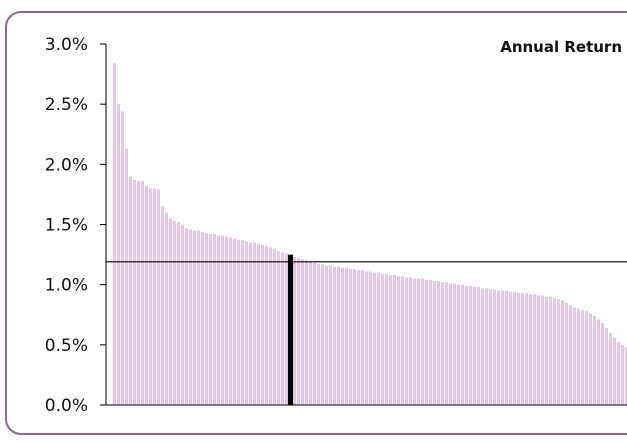 The image size is (627, 443). Describe the element at coordinates (66, 105) in the screenshot. I see `y-tick-label: 2.5%` at that location.